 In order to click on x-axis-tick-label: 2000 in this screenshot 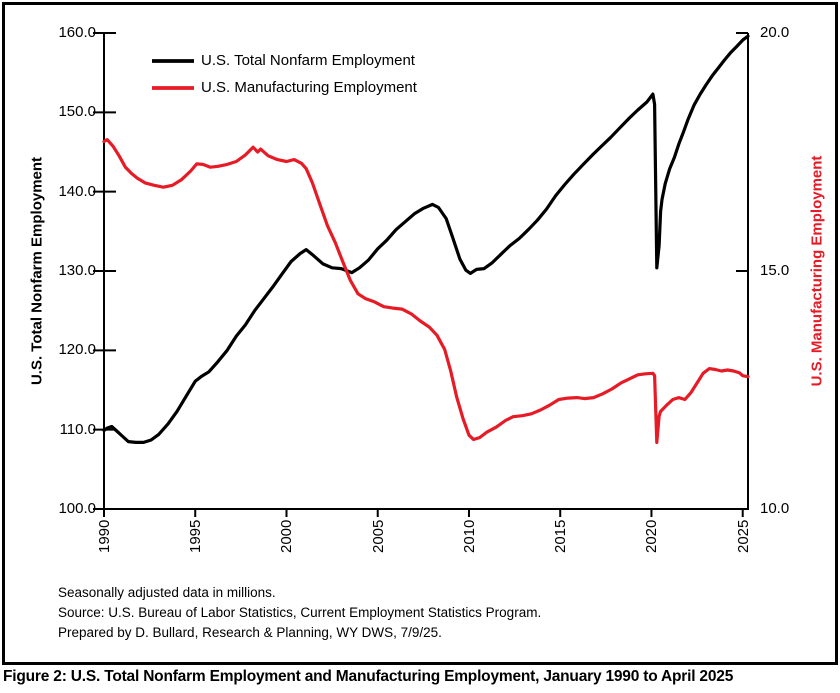, I will do `click(287, 536)`.